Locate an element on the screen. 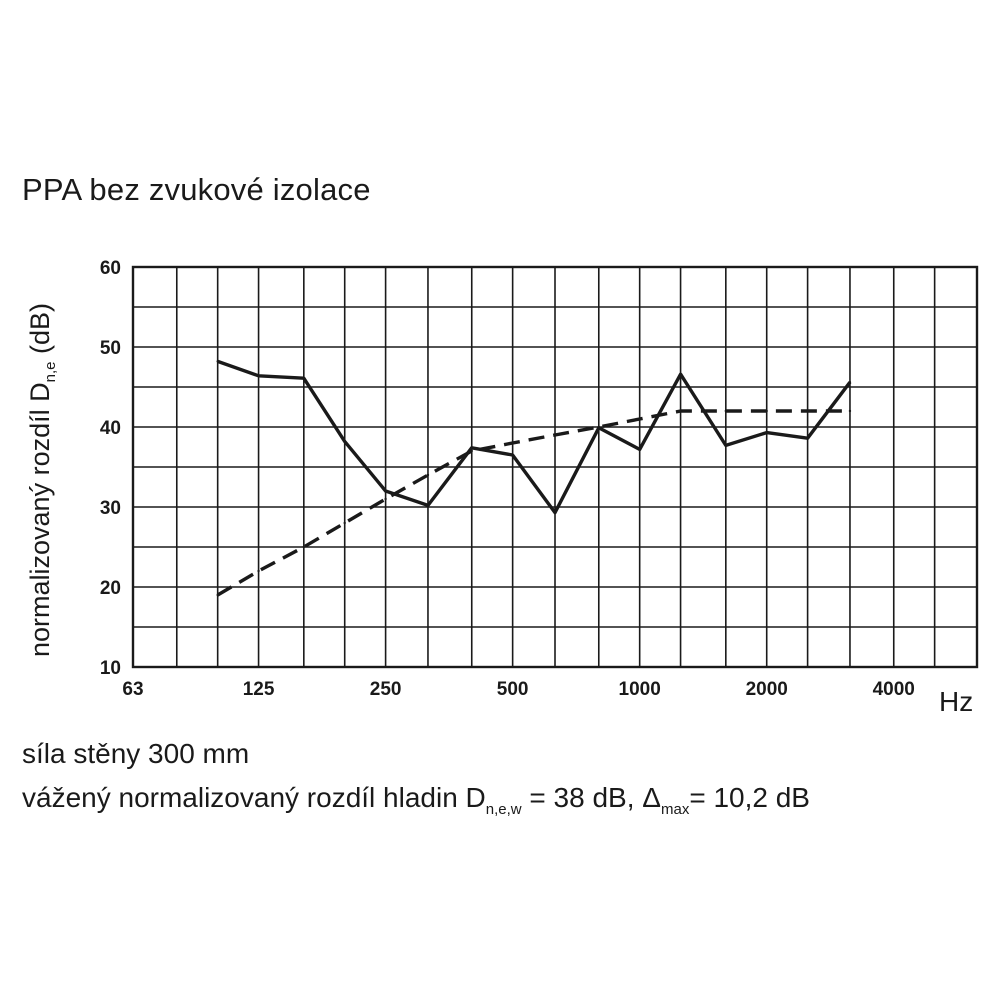 This screenshot has width=1000, height=1000. y-tick-label: 60 is located at coordinates (110, 268).